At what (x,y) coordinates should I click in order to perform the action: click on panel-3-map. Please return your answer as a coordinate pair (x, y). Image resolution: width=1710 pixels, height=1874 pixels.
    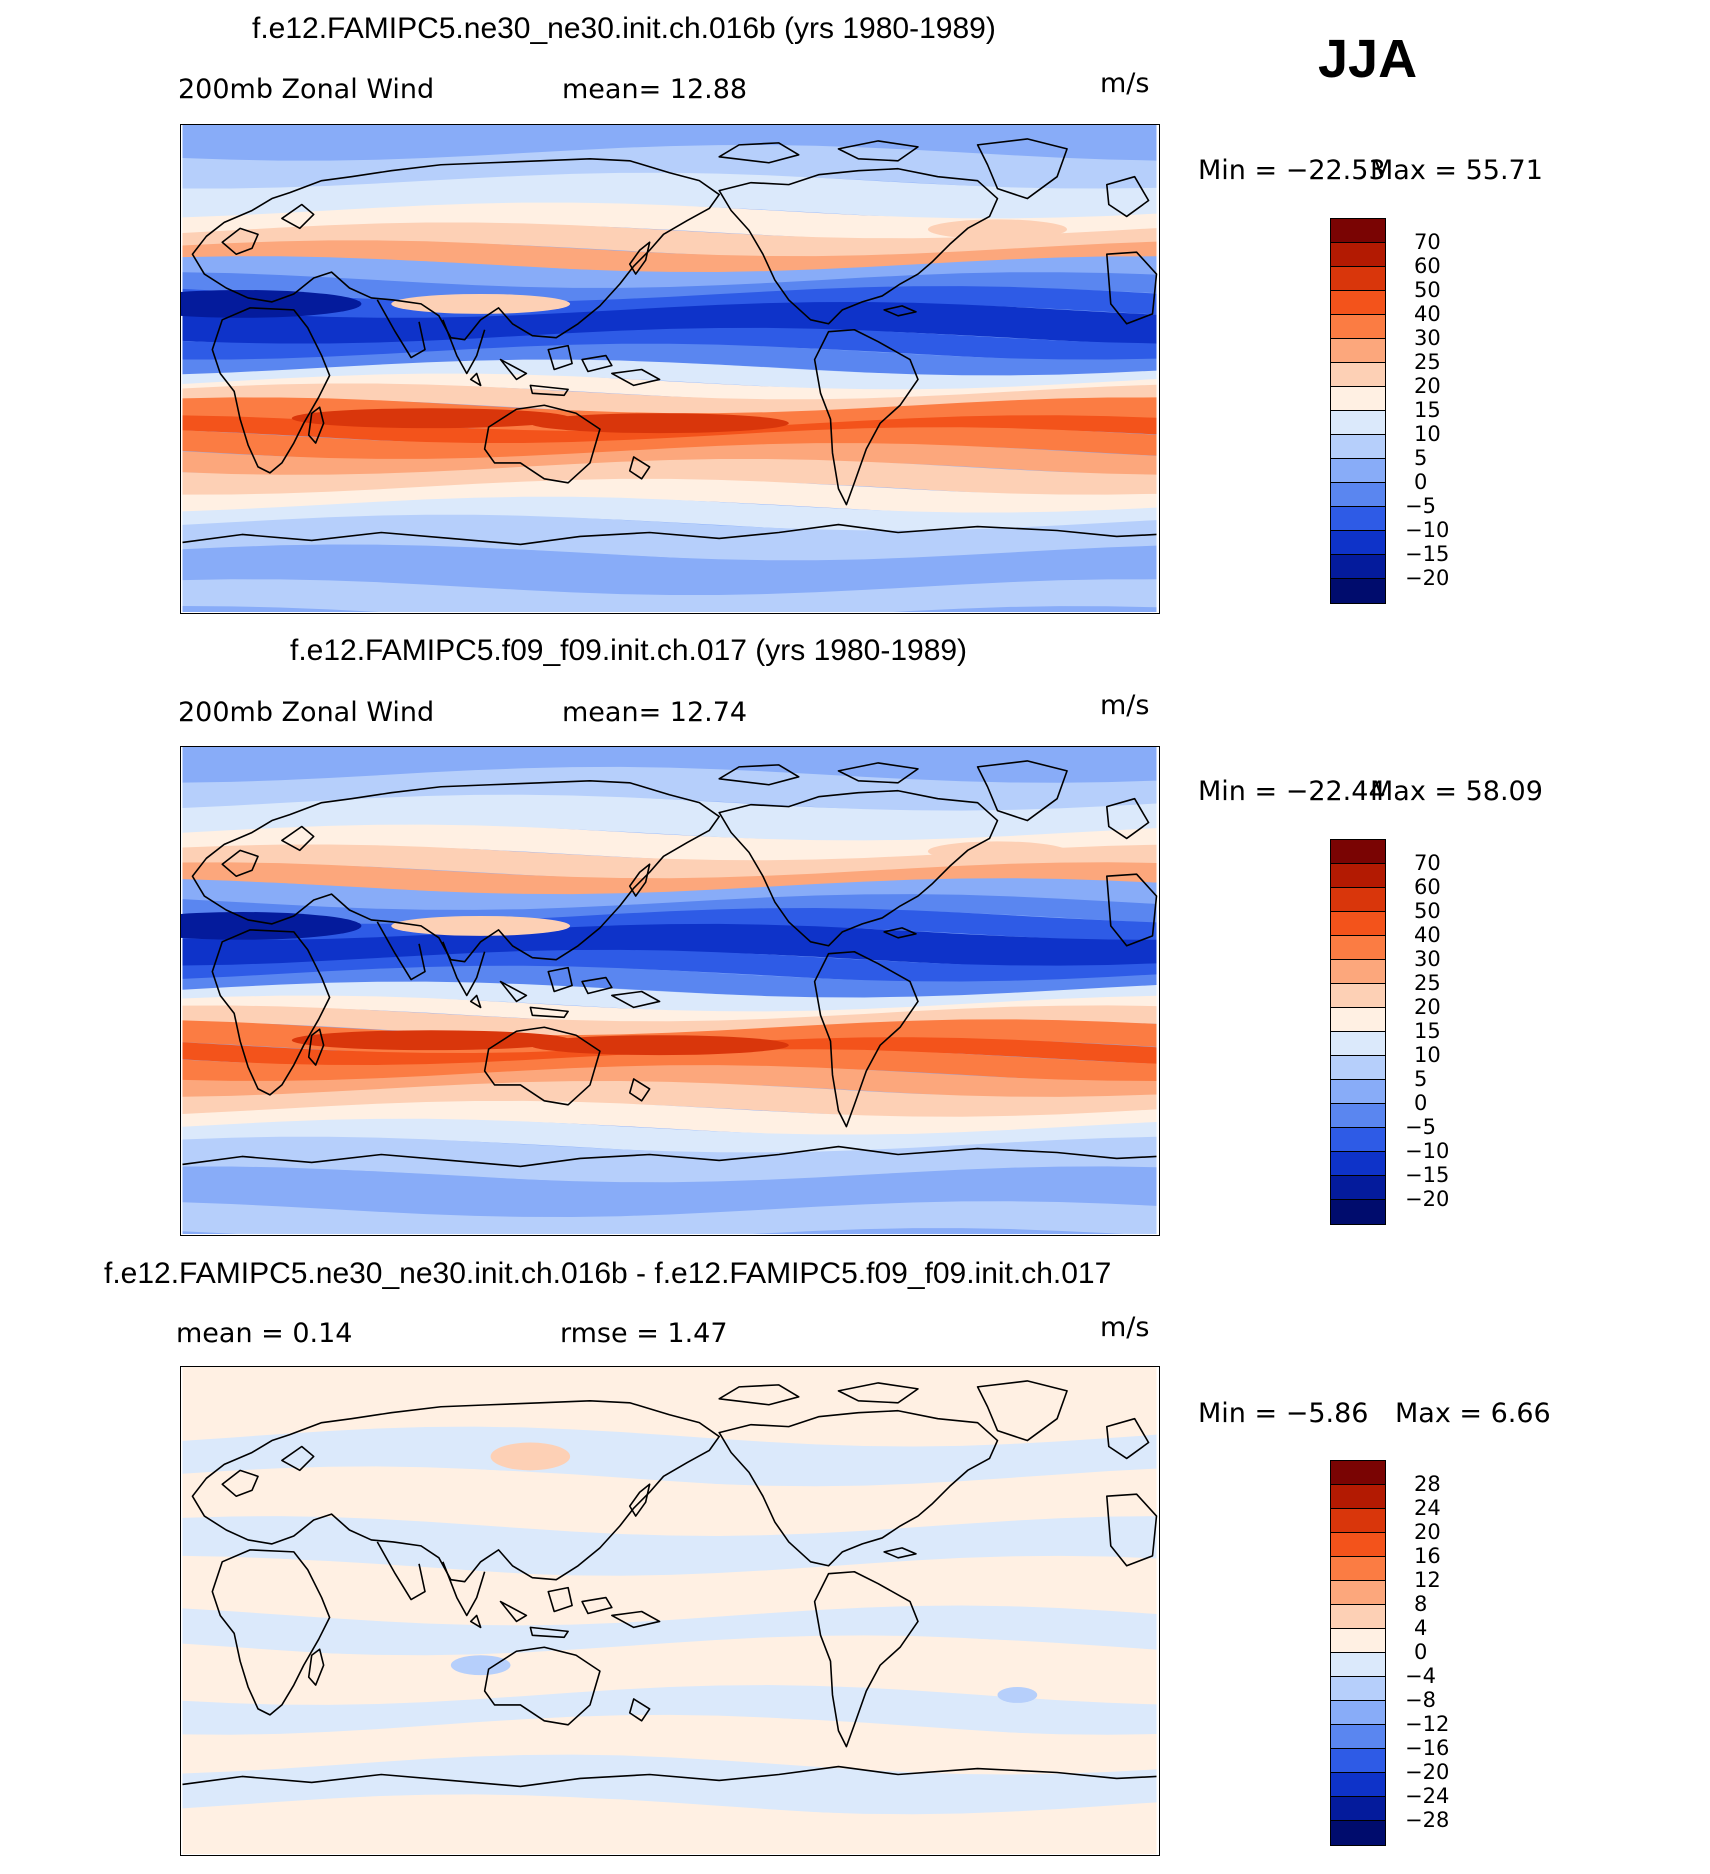
    Looking at the image, I should click on (670, 1611).